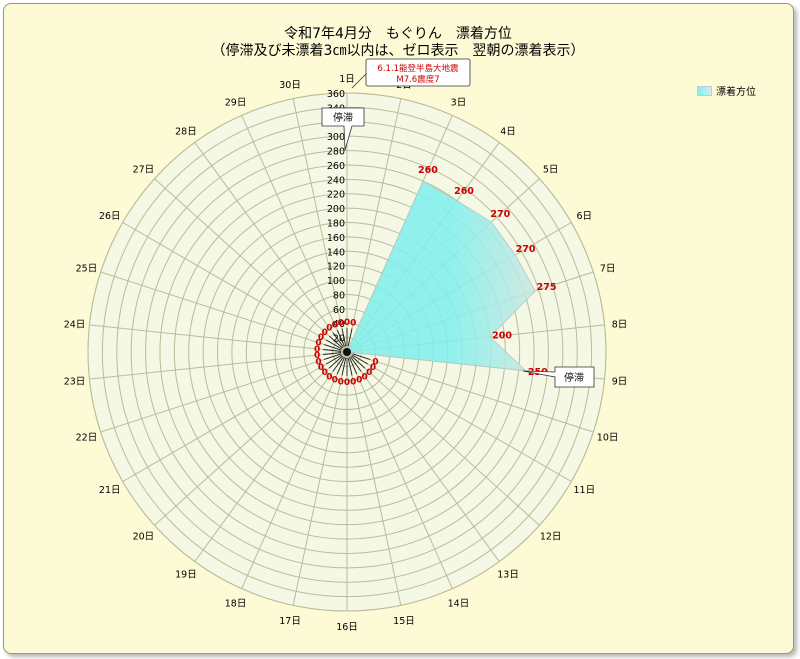 The width and height of the screenshot is (800, 659). What do you see at coordinates (502, 336) in the screenshot?
I see `data-label: 200` at bounding box center [502, 336].